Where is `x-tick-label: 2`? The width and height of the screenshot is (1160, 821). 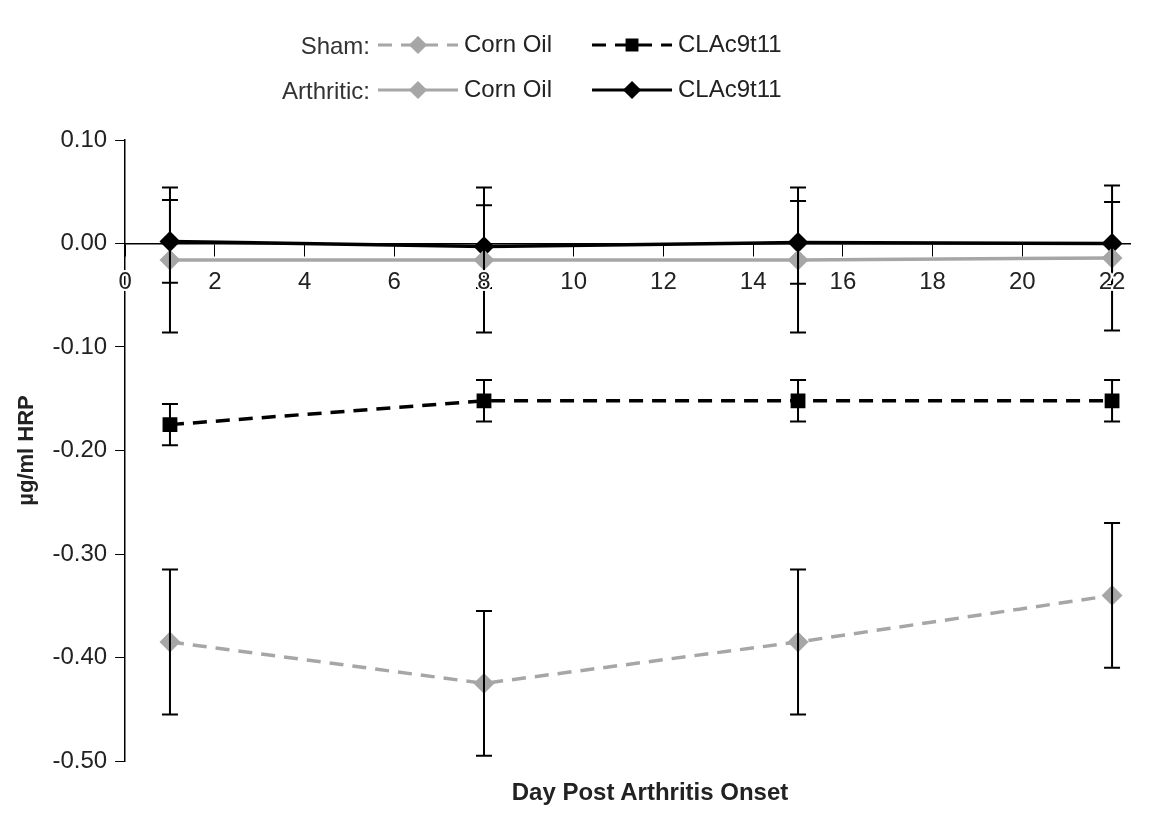
x-tick-label: 2 is located at coordinates (215, 281).